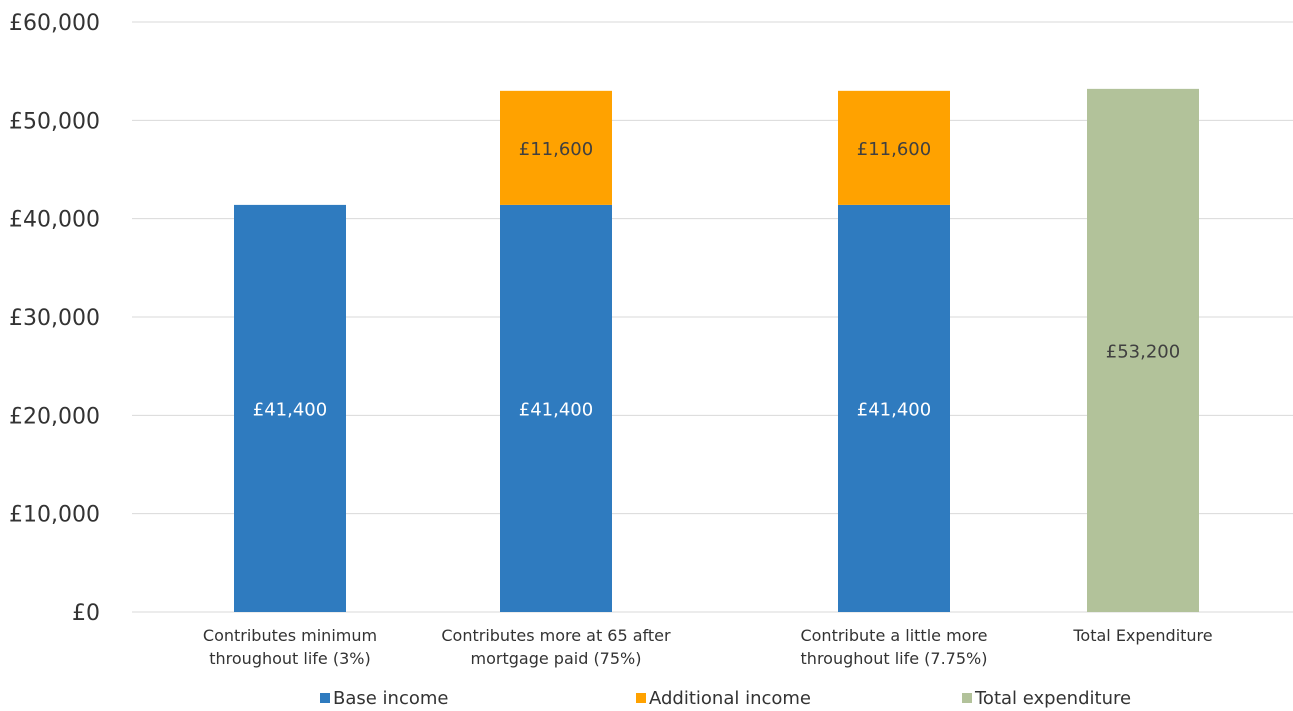 This screenshot has width=1293, height=711. Describe the element at coordinates (54, 416) in the screenshot. I see `y-tick-label: £20,000` at that location.